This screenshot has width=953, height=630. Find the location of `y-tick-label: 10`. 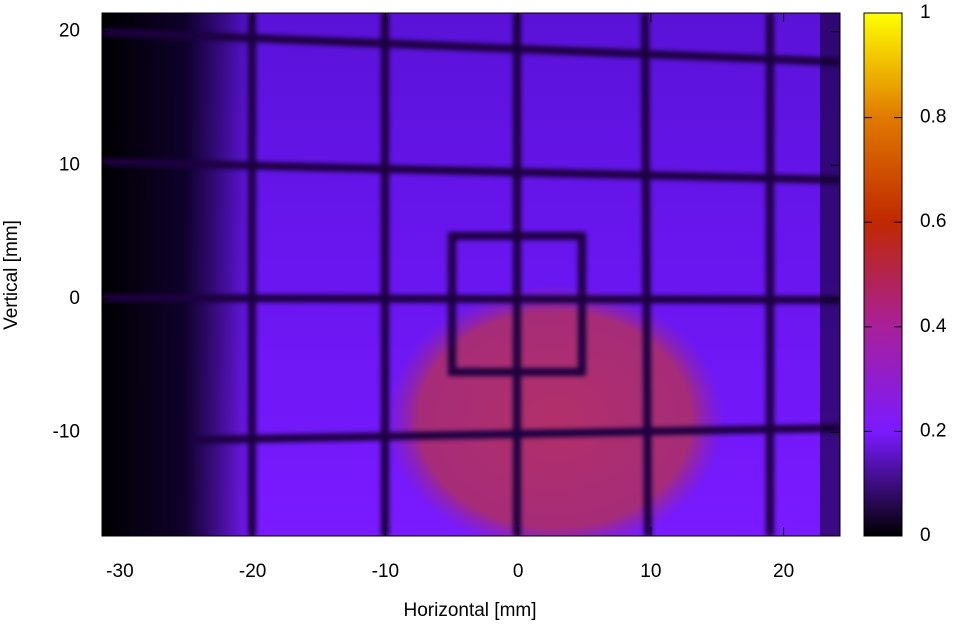

y-tick-label: 10 is located at coordinates (69, 164).